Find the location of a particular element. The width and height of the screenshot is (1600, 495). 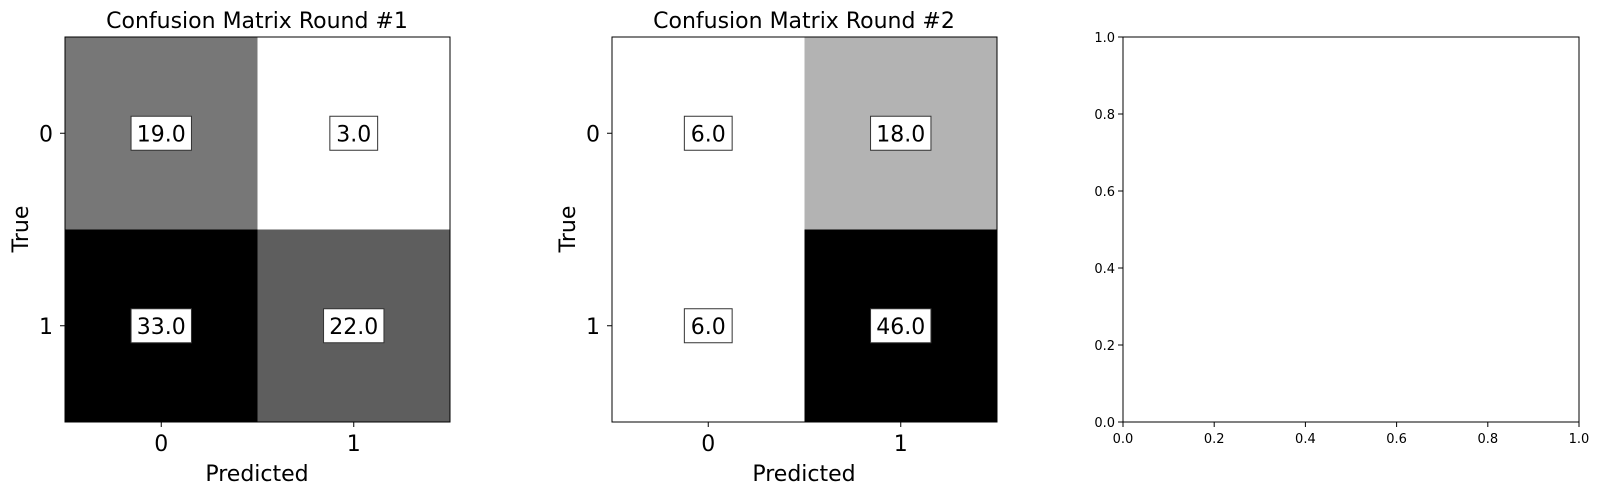

y-tick-label: 0.2 is located at coordinates (1104, 346).